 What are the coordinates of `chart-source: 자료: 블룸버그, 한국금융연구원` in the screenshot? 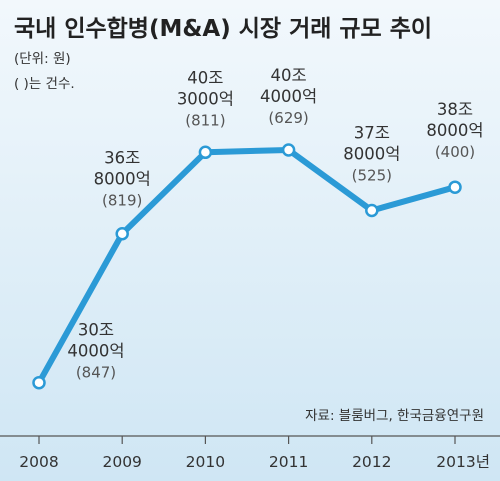 It's located at (394, 416).